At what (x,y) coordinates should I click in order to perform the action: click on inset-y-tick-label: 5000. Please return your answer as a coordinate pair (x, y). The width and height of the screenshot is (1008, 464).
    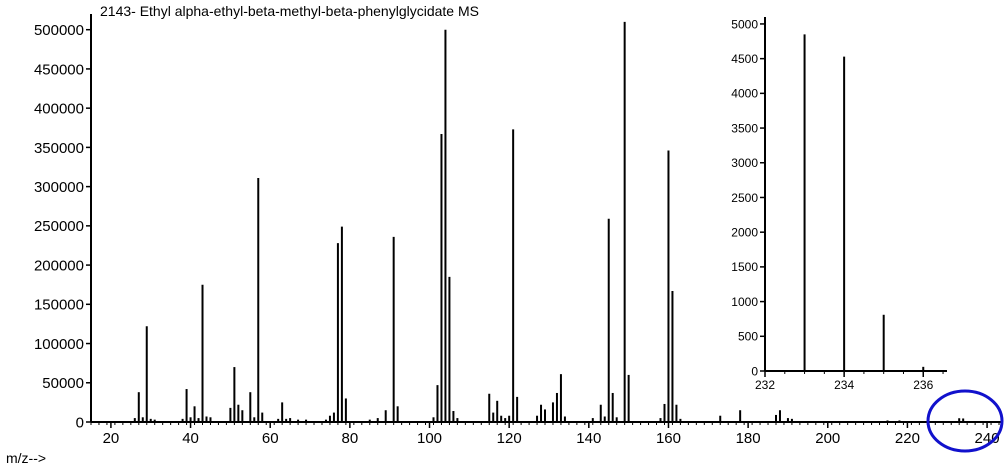
    Looking at the image, I should click on (744, 24).